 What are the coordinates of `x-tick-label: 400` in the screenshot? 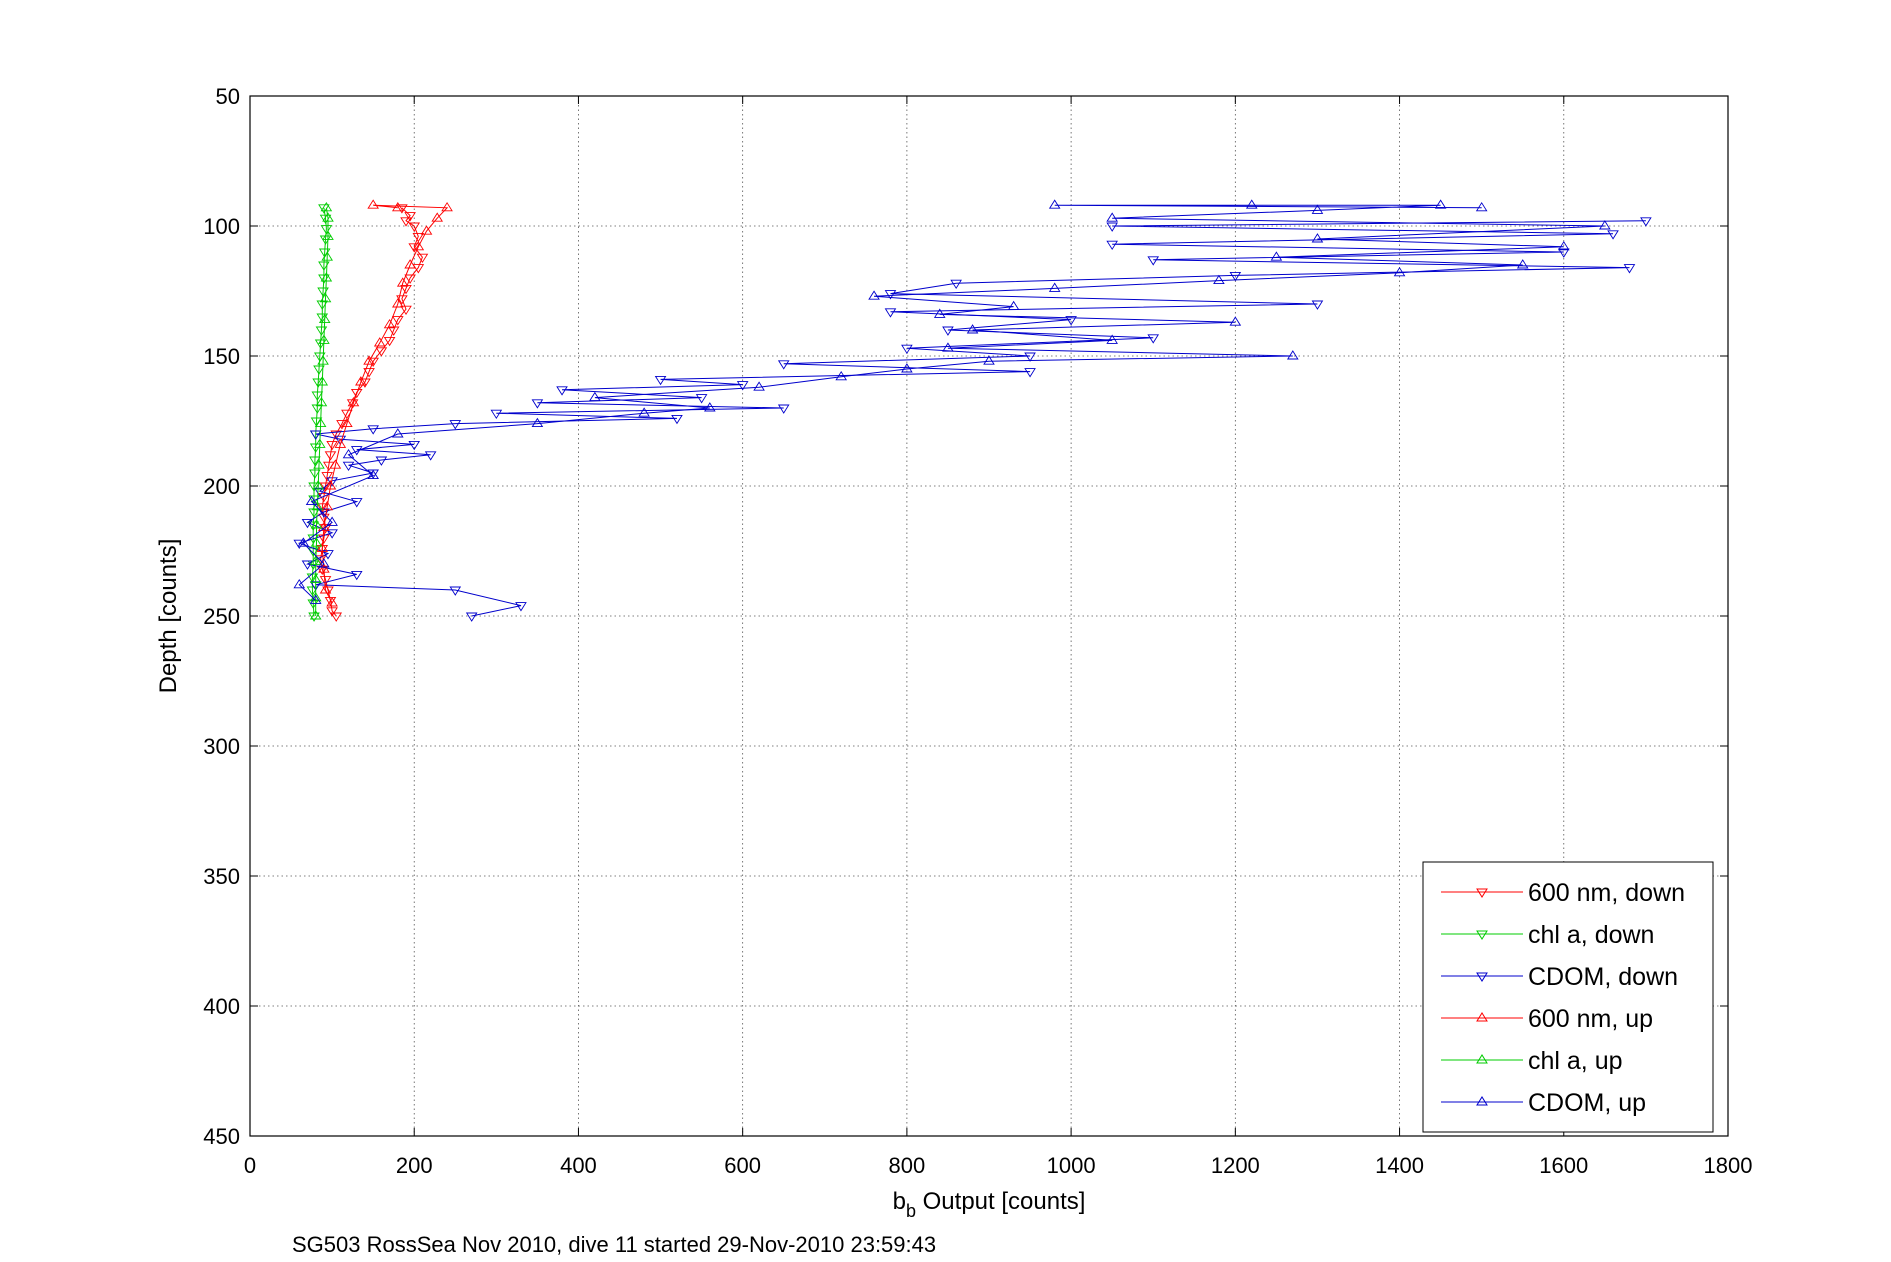 It's located at (578, 1165).